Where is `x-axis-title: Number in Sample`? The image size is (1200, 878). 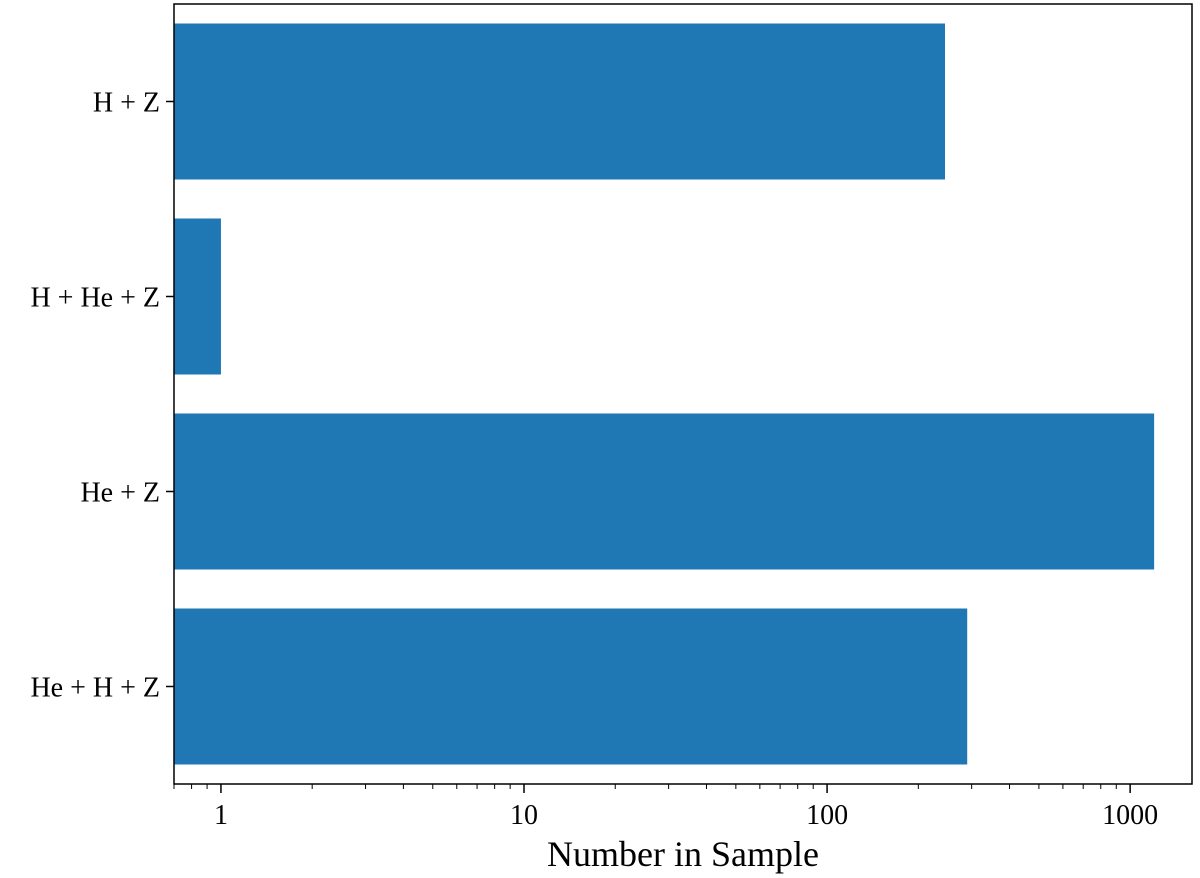
x-axis-title: Number in Sample is located at coordinates (683, 854).